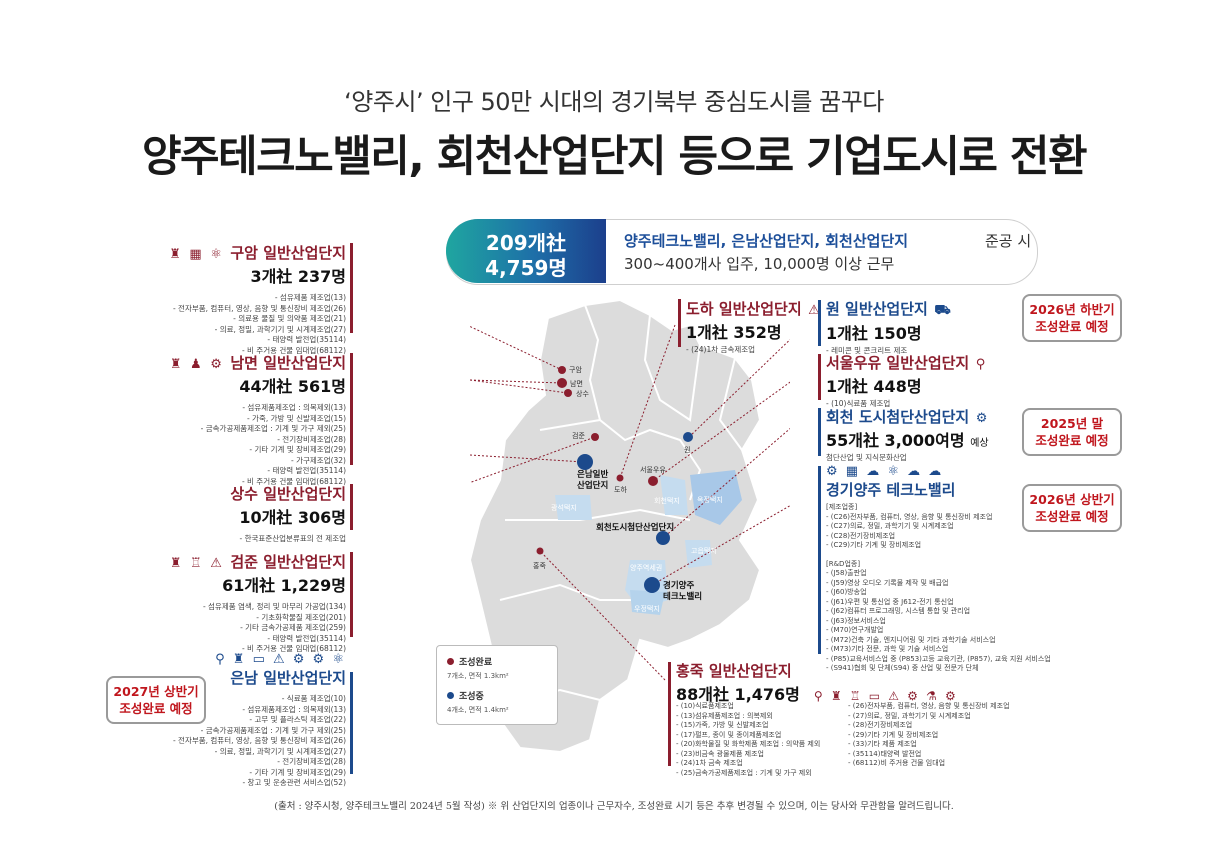 Image resolution: width=1228 pixels, height=865 pixels. Describe the element at coordinates (978, 364) in the screenshot. I see `utensils-icon: ⚲` at that location.